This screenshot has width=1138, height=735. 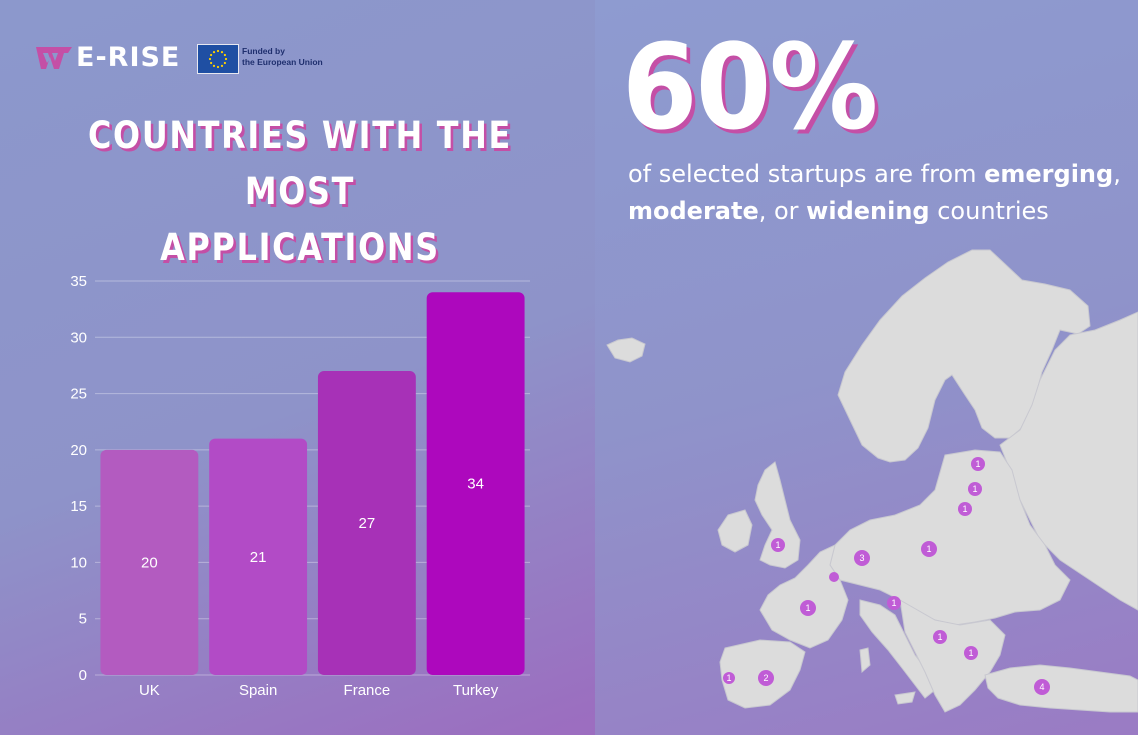 I want to click on eu-line-2: the European Union, so click(x=282, y=62).